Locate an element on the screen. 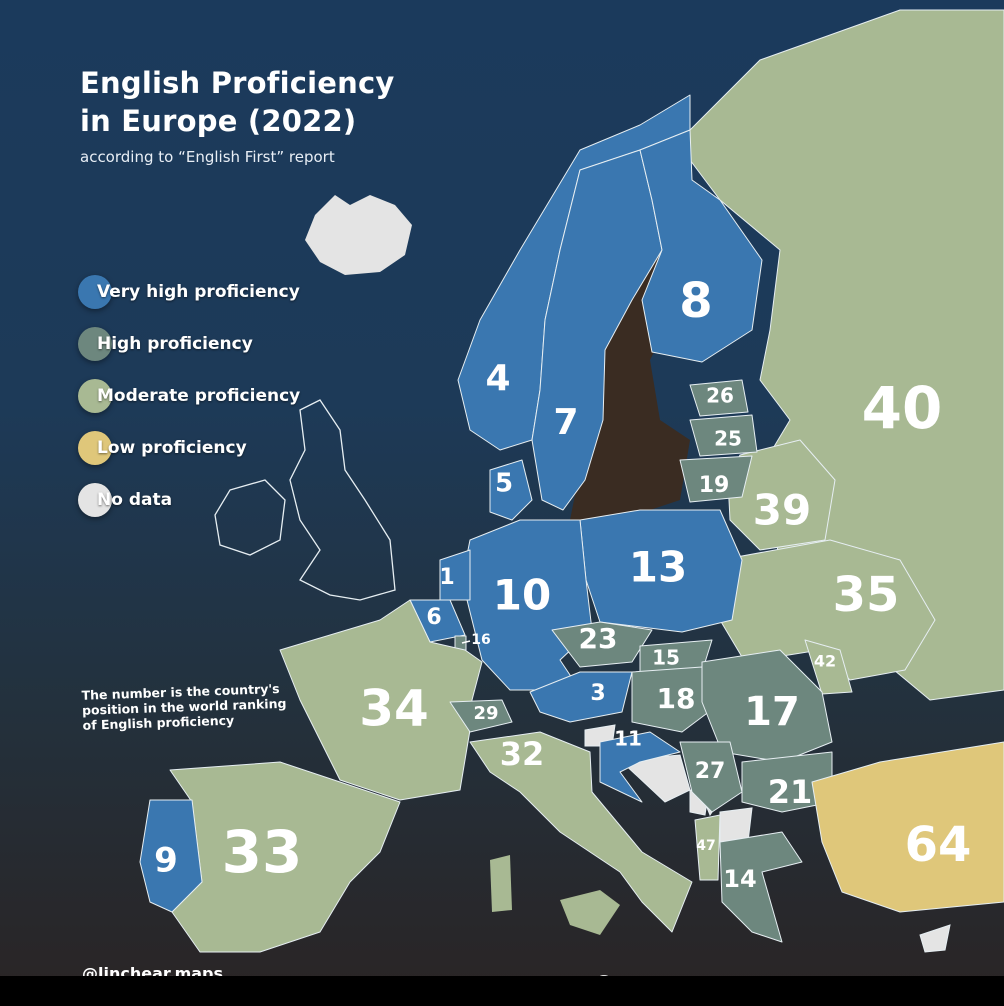 The image size is (1004, 1006). country-bulgaria is located at coordinates (787, 782).